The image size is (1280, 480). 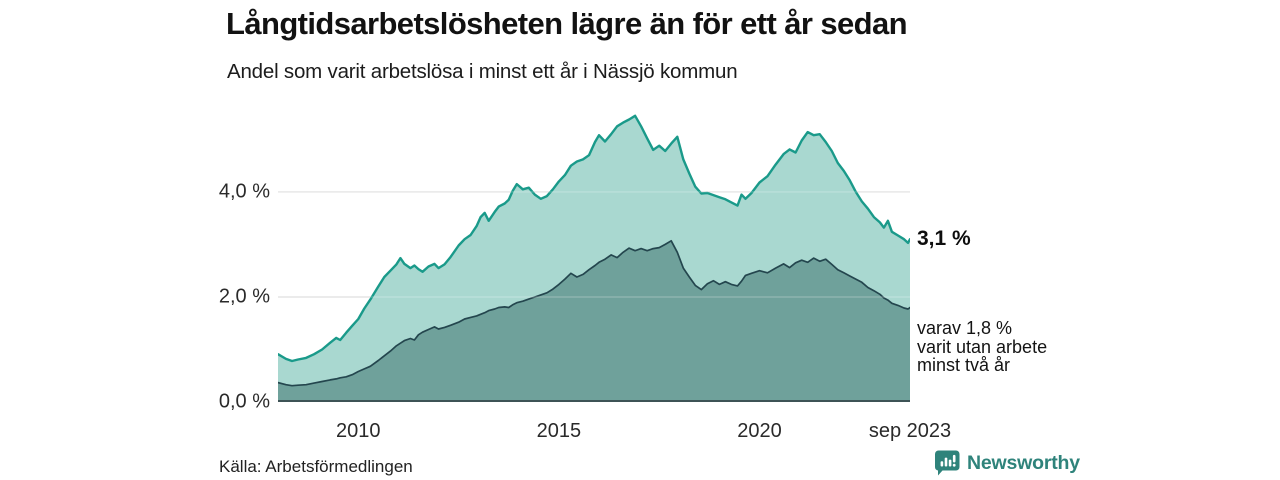 What do you see at coordinates (244, 191) in the screenshot?
I see `y-tick-label: 4,0 %` at bounding box center [244, 191].